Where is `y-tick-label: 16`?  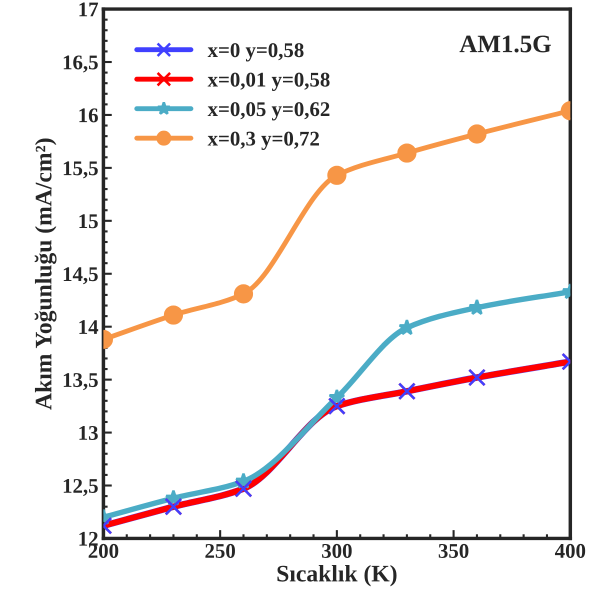
y-tick-label: 16 is located at coordinates (88, 115).